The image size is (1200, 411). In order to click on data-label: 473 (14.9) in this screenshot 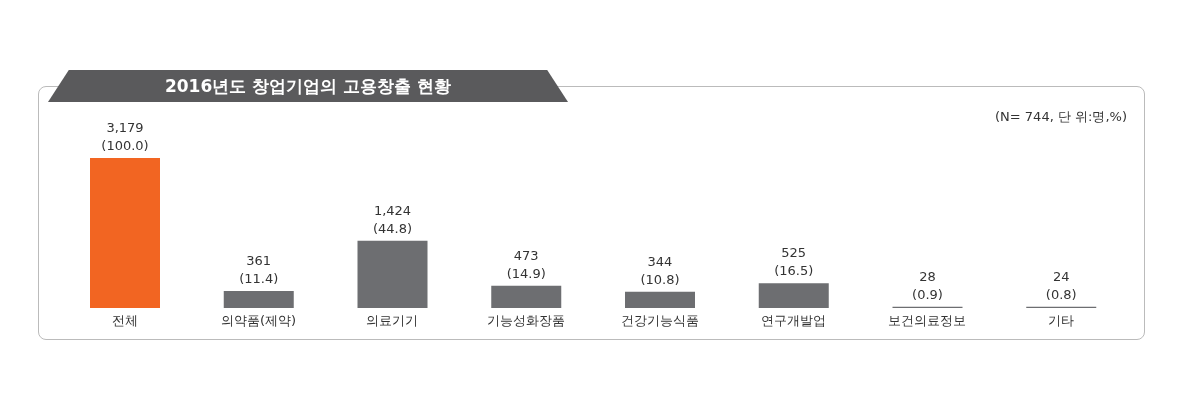, I will do `click(526, 264)`.